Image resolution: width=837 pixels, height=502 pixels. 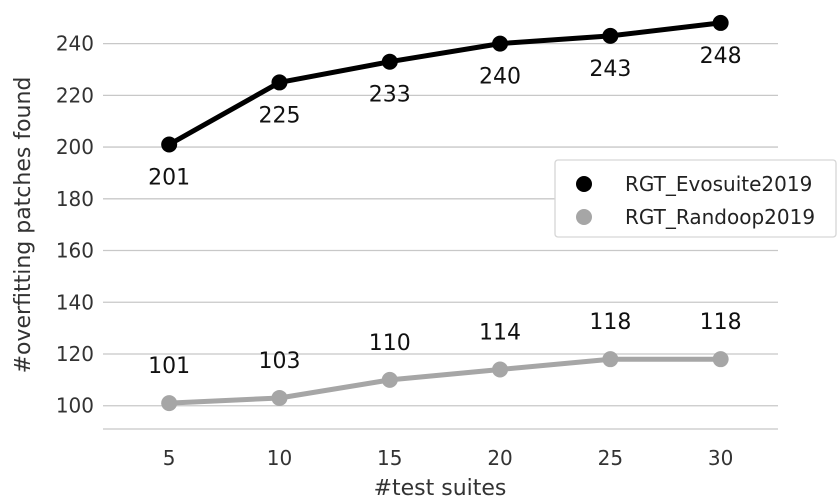 I want to click on x-tick-label: 10, so click(x=279, y=458).